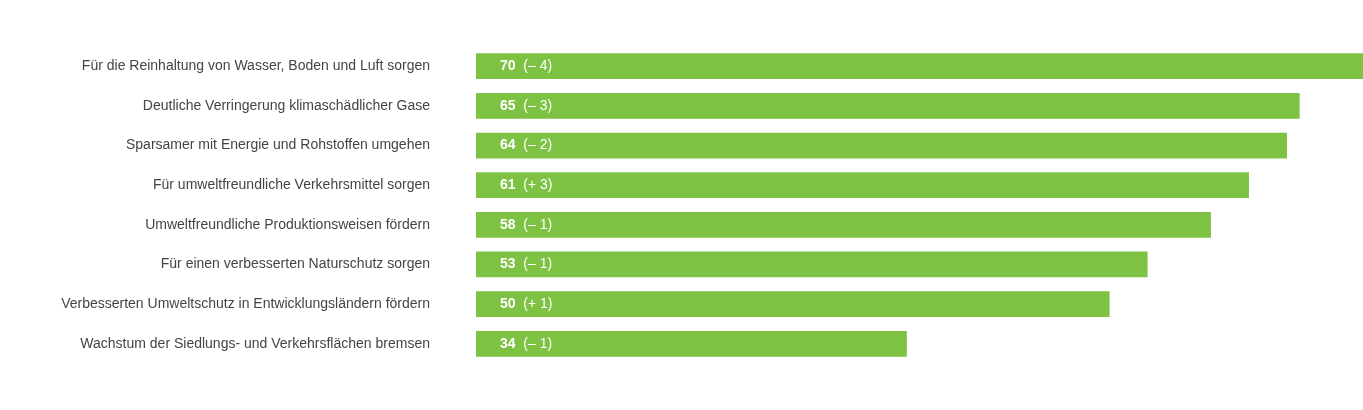  What do you see at coordinates (526, 302) in the screenshot?
I see `data-label: 50 (+ 1)` at bounding box center [526, 302].